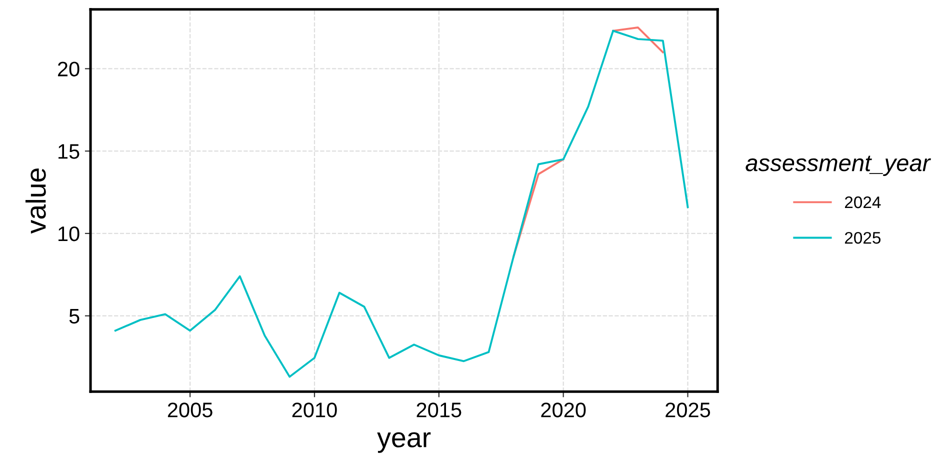 The width and height of the screenshot is (943, 469). Describe the element at coordinates (688, 410) in the screenshot. I see `x-tick-label: 2025` at that location.